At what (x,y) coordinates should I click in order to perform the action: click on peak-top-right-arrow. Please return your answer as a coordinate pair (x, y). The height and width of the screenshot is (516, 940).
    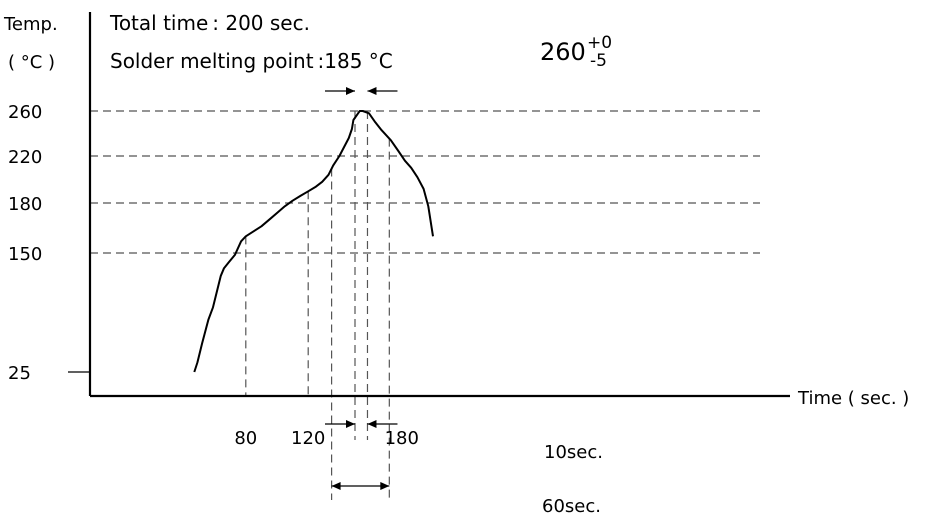
    Looking at the image, I should click on (372, 91).